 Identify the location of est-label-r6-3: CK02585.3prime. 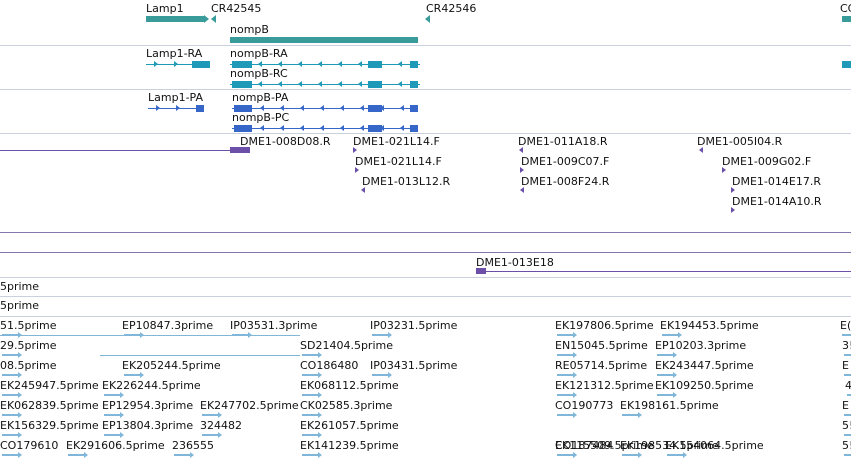
(346, 405).